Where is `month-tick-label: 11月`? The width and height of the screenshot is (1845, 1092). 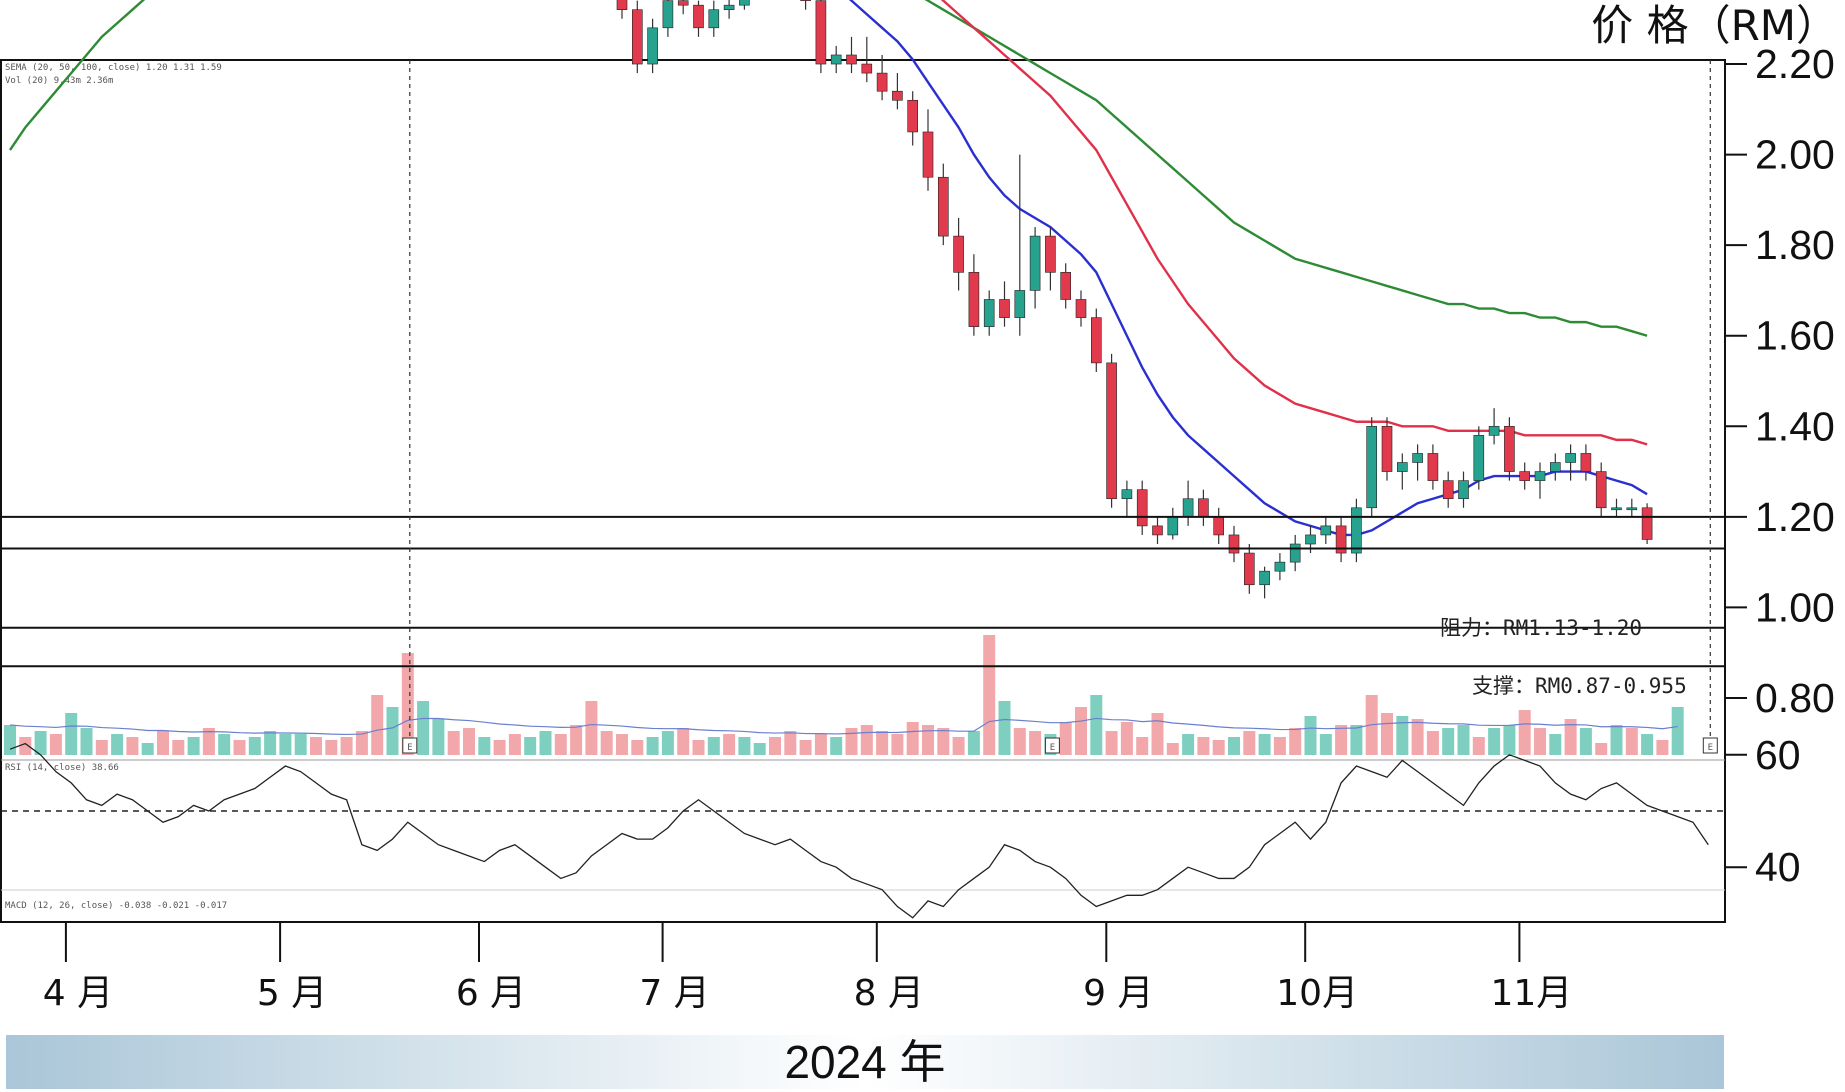 month-tick-label: 11月 is located at coordinates (1531, 993).